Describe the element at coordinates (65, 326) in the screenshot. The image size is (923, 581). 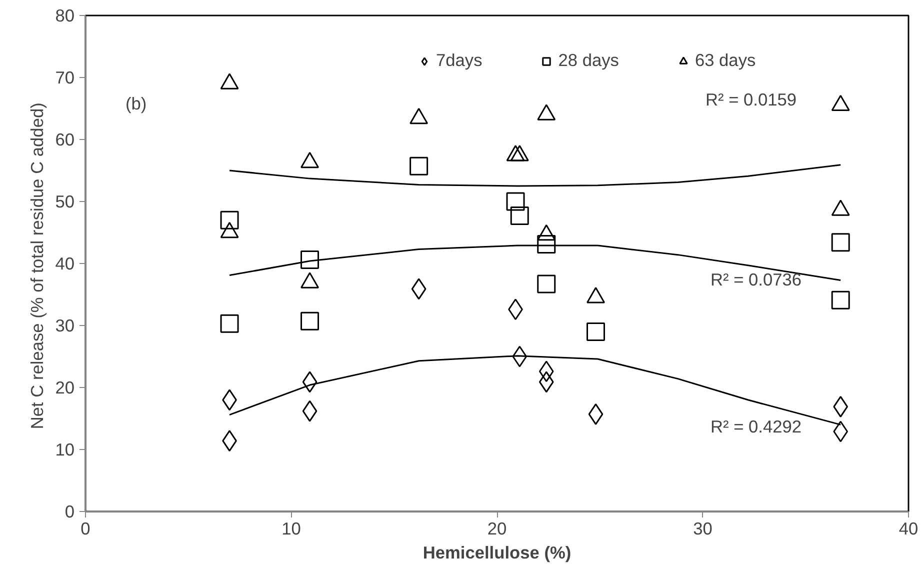
I see `y-tick-label: 30` at that location.